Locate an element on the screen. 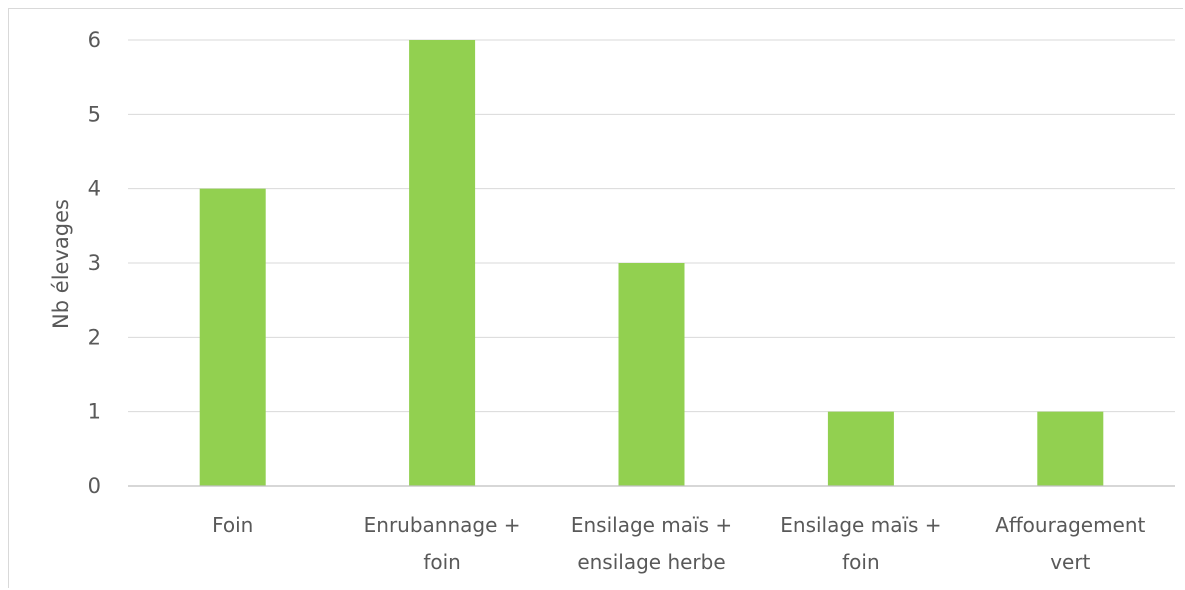  x-category-label-line: Affouragement is located at coordinates (1070, 525).